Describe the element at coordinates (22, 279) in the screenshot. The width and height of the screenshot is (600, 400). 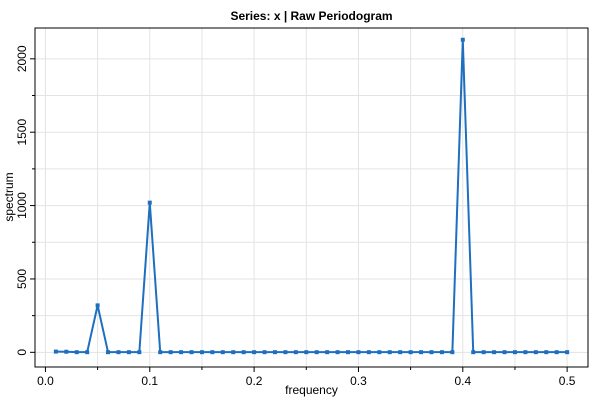
I see `y-tick-label: 500` at that location.